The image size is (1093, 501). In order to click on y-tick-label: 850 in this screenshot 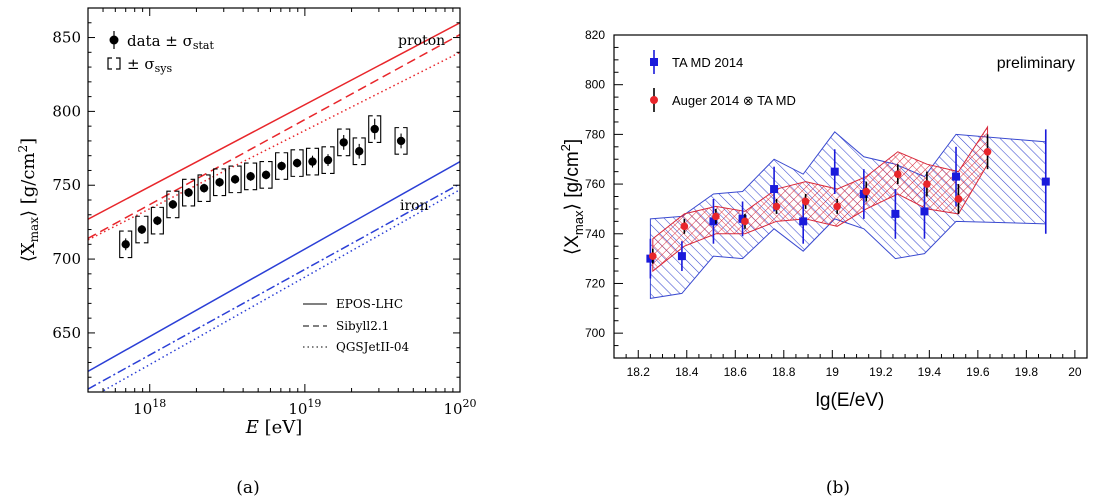, I will do `click(66, 38)`.